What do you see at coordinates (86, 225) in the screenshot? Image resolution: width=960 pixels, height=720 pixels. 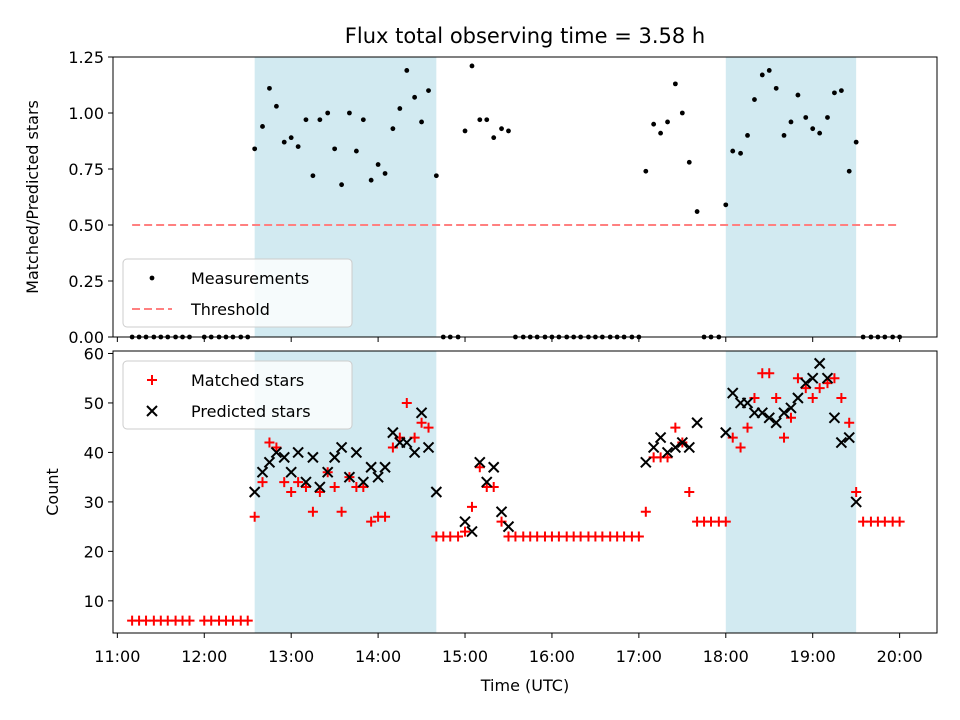 I see `y-tick-label: 0.50` at bounding box center [86, 225].